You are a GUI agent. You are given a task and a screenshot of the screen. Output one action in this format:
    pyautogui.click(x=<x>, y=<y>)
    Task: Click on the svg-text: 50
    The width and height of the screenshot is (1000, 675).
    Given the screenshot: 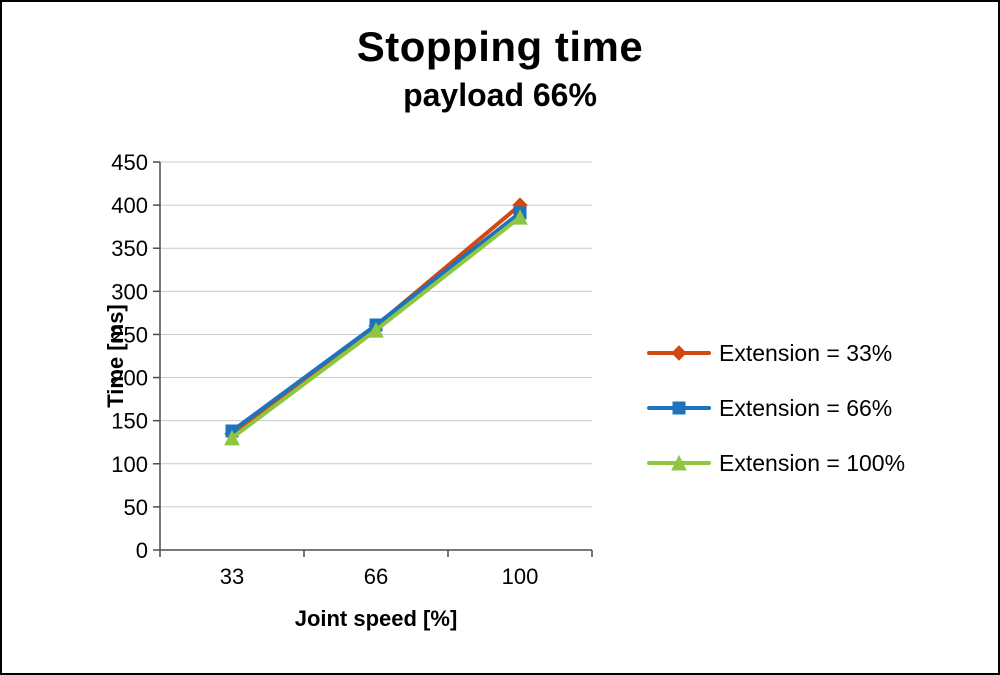 What is the action you would take?
    pyautogui.click(x=136, y=507)
    